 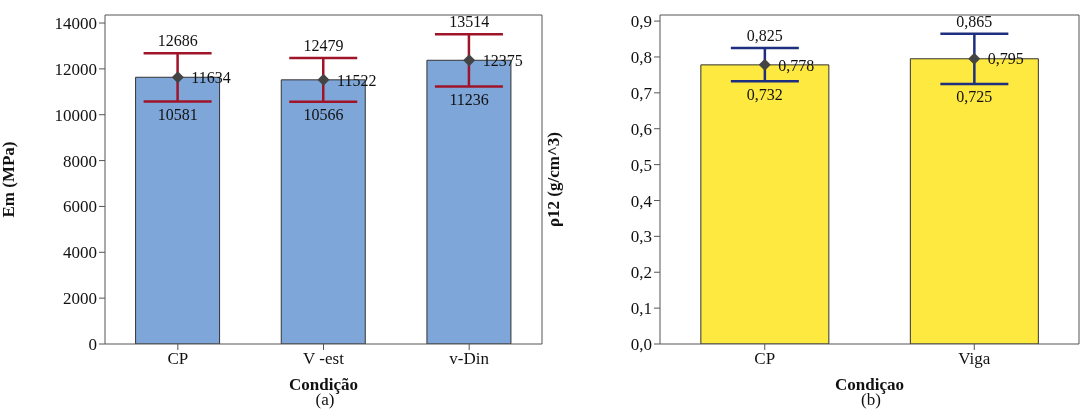 What do you see at coordinates (764, 36) in the screenshot?
I see `annotation: 0,825` at bounding box center [764, 36].